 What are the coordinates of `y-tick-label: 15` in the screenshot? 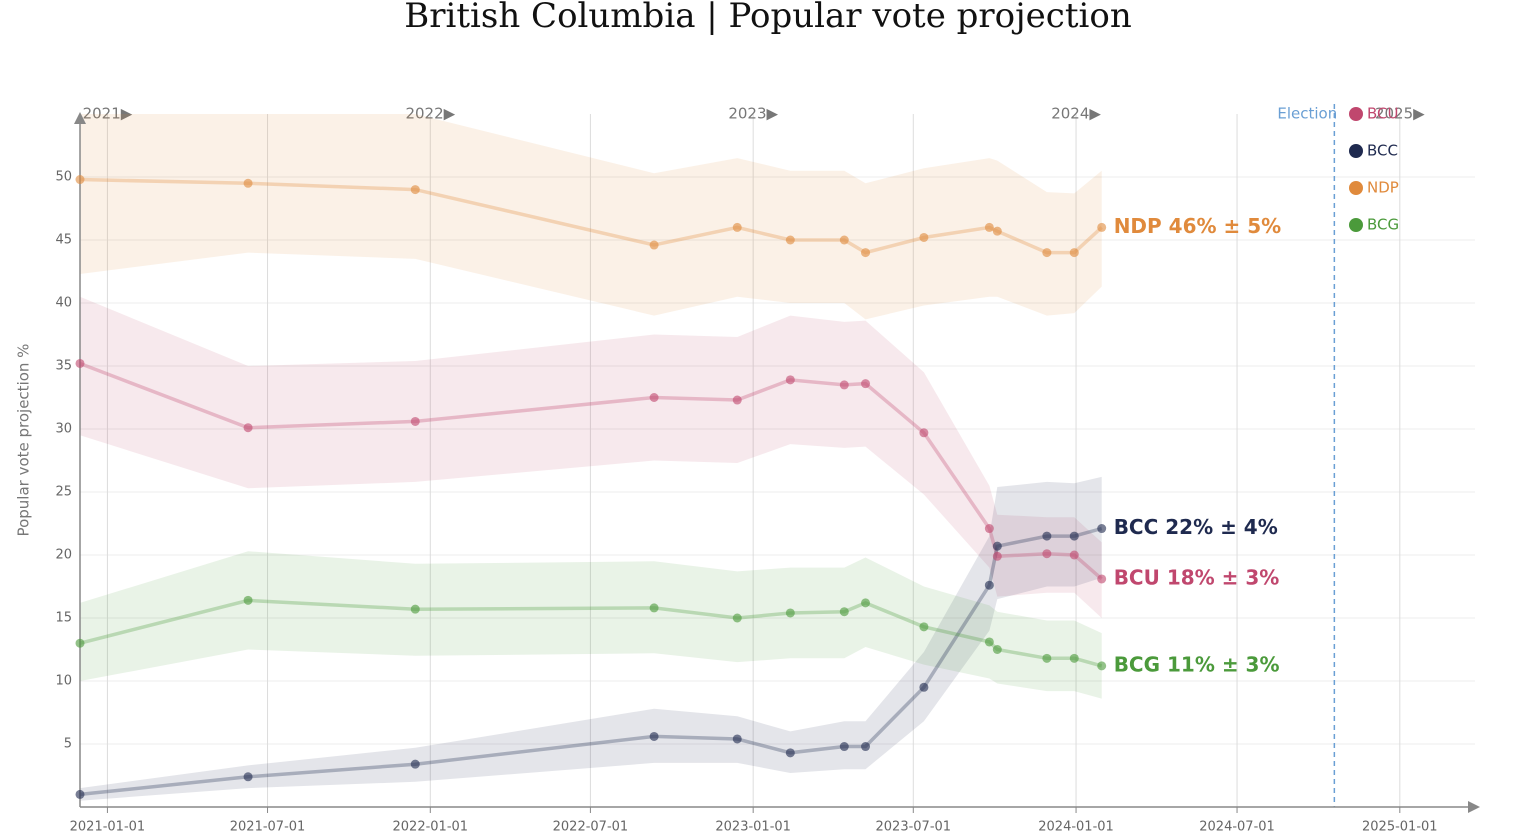 It's located at (63, 618).